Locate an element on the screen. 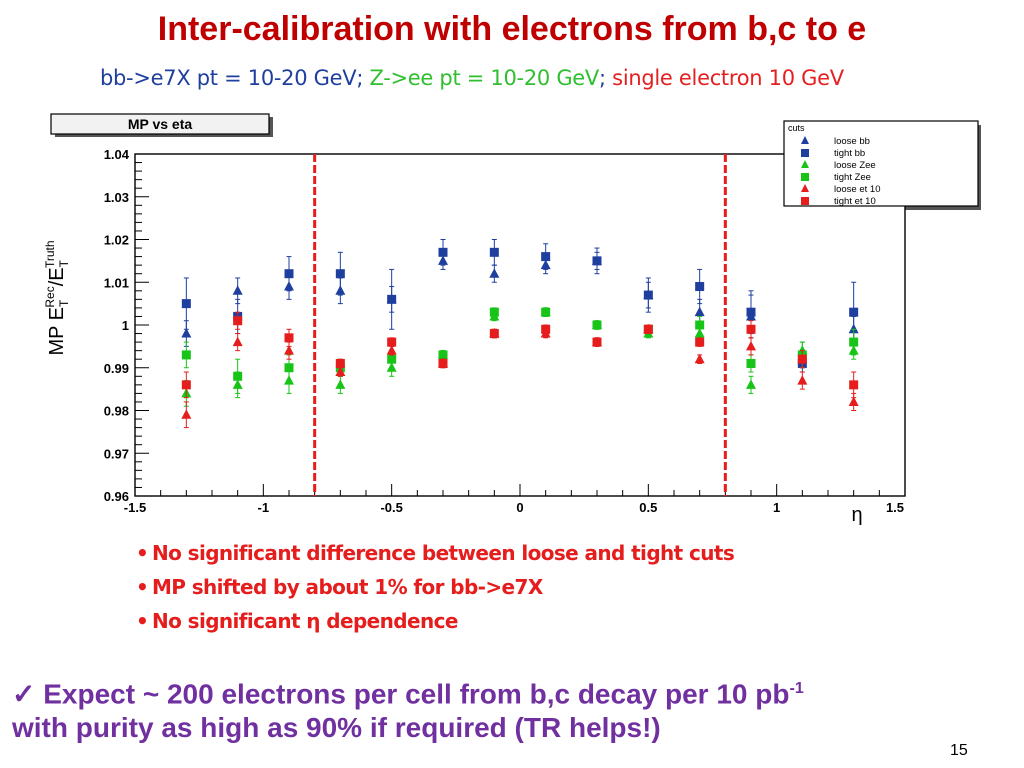 Image resolution: width=1024 pixels, height=768 pixels. chart-title-box is located at coordinates (160, 124).